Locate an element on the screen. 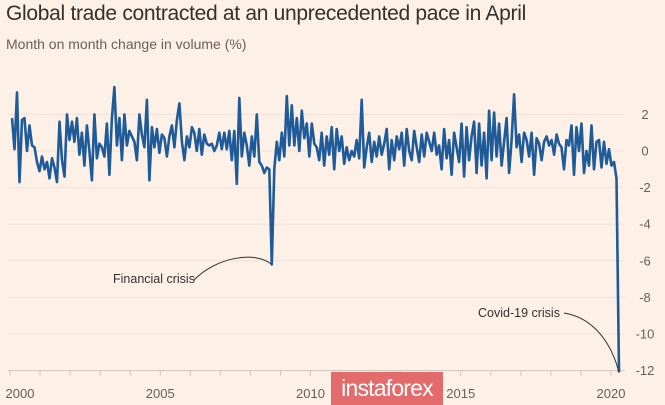 This screenshot has height=405, width=665. covid-crisis-connector is located at coordinates (591, 342).